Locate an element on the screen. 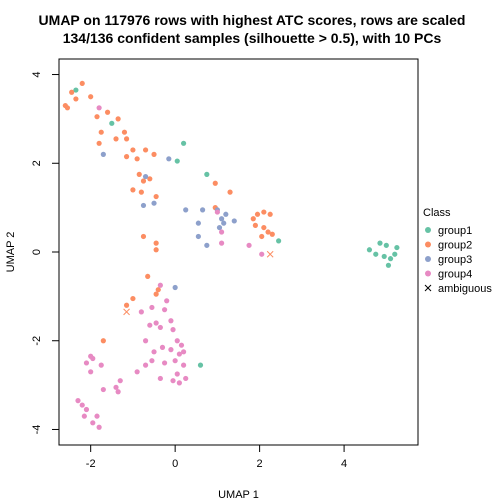  legend-marker-group4 is located at coordinates (428, 273).